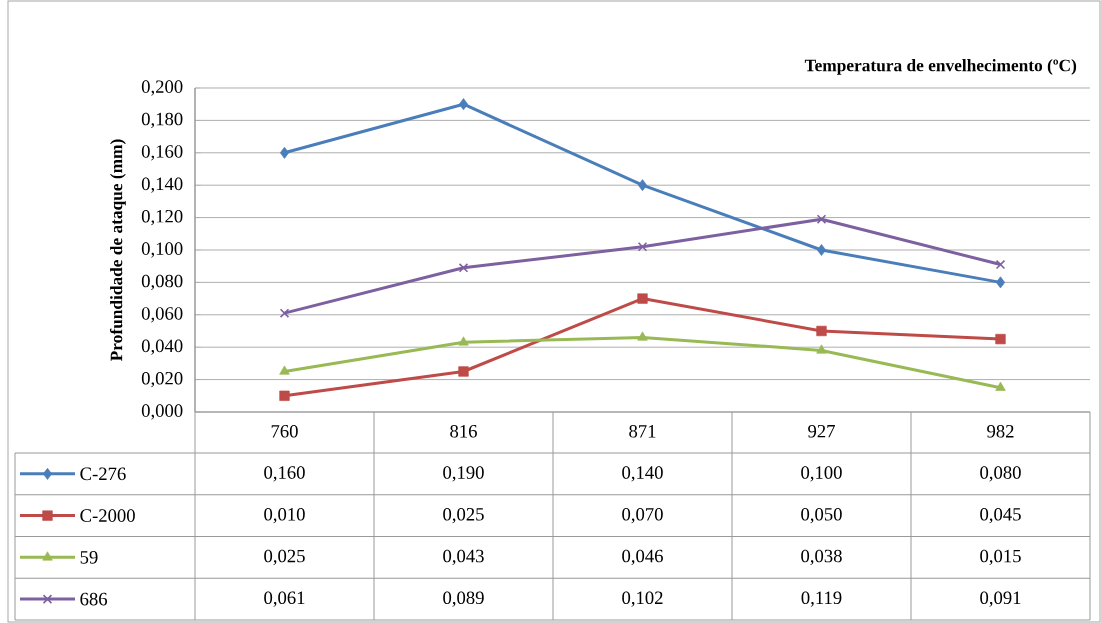  Describe the element at coordinates (117, 250) in the screenshot. I see `y-axis-title: Profundidade de ataque (mm)` at that location.